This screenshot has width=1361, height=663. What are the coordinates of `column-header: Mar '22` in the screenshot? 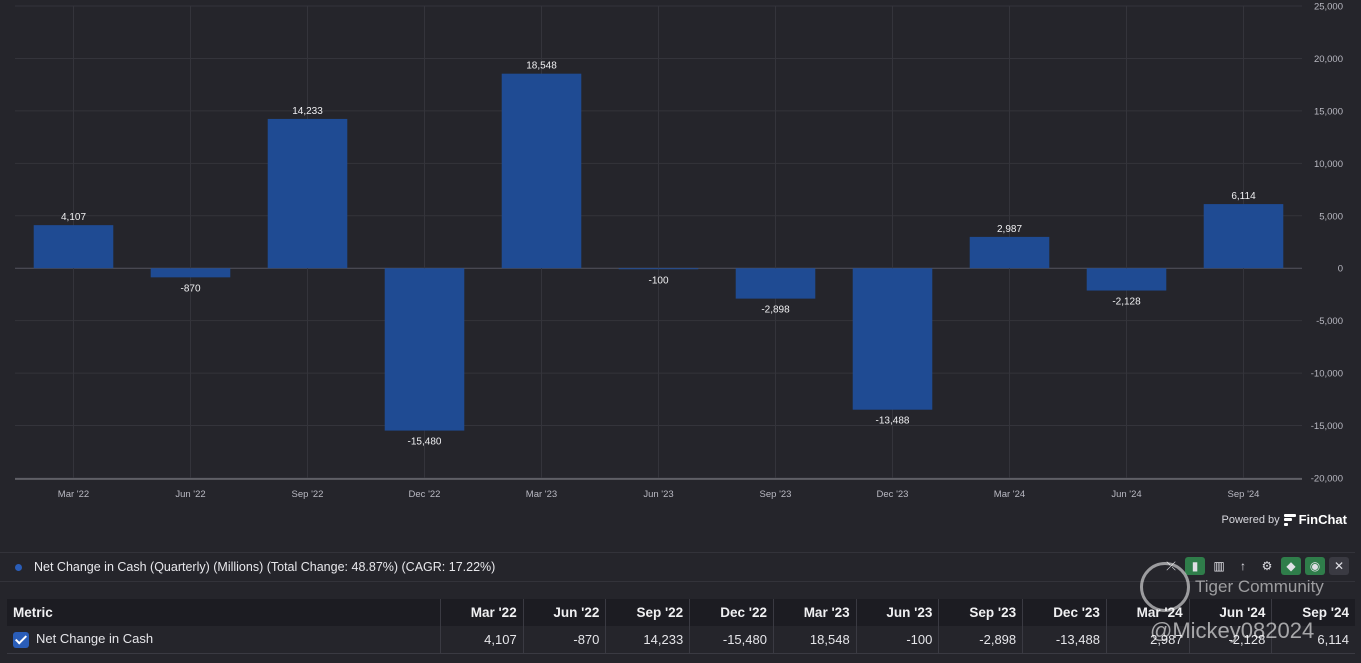 It's located at (482, 612).